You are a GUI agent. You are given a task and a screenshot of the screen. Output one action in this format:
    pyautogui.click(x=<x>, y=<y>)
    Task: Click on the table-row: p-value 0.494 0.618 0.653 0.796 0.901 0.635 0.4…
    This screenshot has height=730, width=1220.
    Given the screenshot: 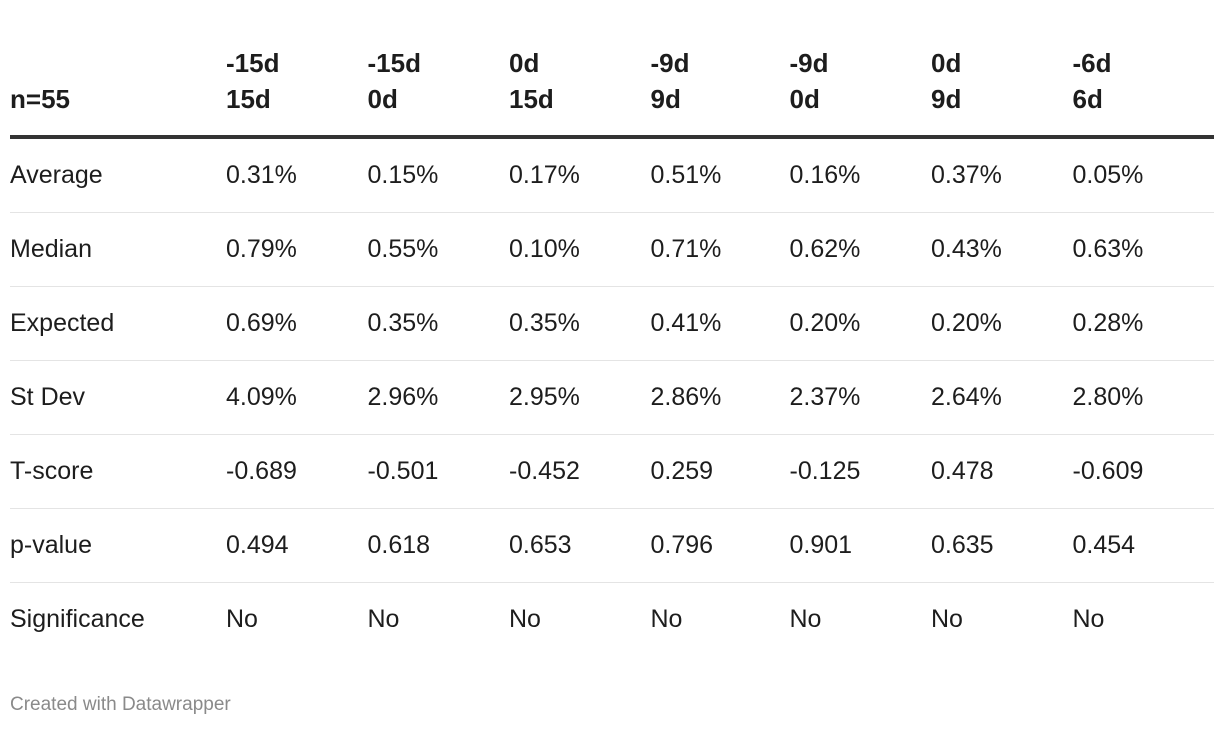 What is the action you would take?
    pyautogui.click(x=612, y=545)
    